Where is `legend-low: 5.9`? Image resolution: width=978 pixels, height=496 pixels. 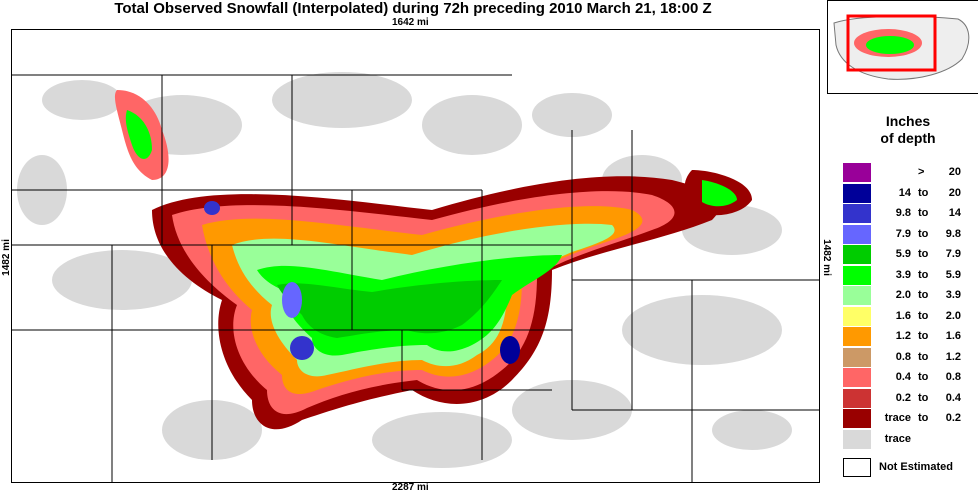 legend-low: 5.9 is located at coordinates (903, 254).